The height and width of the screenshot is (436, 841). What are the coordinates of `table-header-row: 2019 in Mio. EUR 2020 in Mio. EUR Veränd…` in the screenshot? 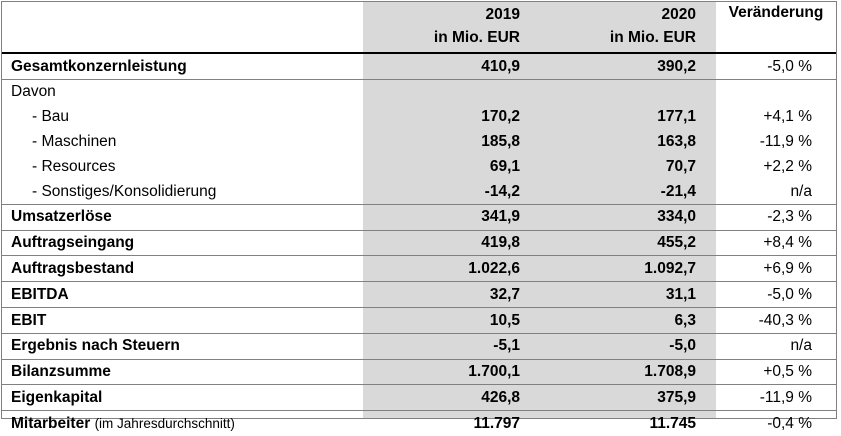 It's located at (419, 27).